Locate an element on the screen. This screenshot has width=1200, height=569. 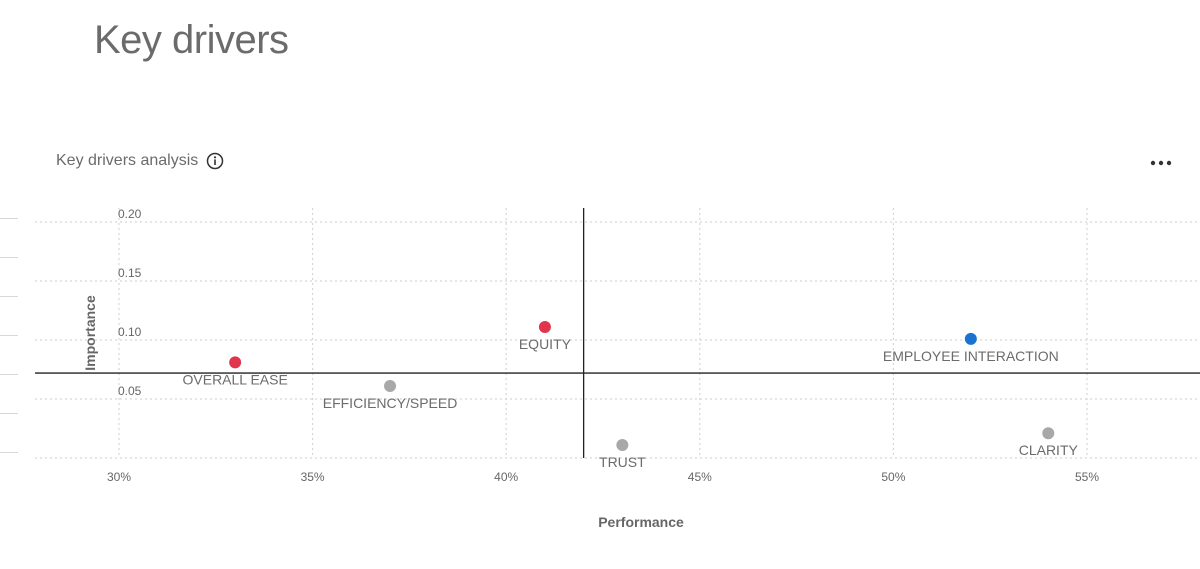
more-options-button is located at coordinates (1161, 163).